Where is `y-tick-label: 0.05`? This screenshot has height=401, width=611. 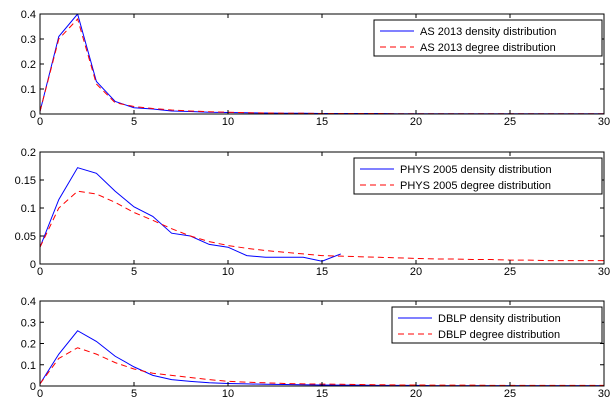
y-tick-label: 0.05 is located at coordinates (25, 237).